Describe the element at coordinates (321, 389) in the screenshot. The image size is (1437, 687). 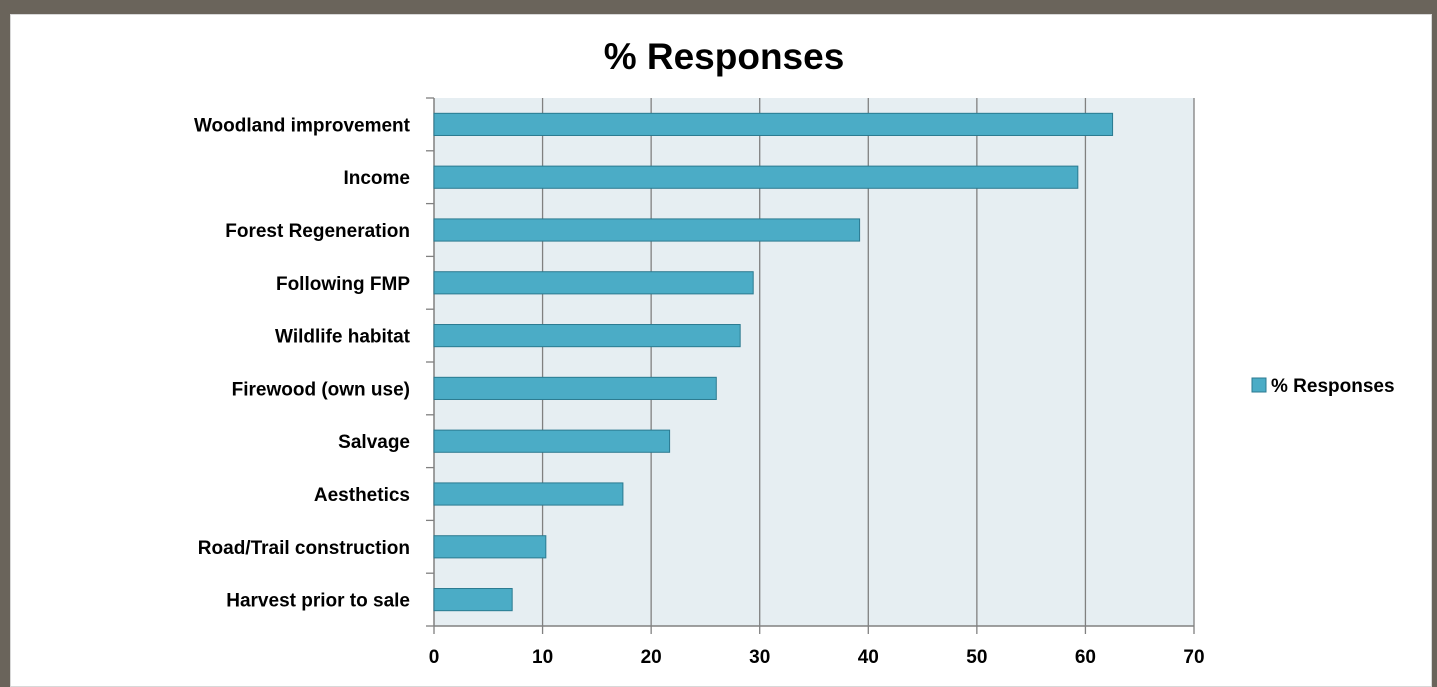
I see `category-label: Firewood (own use)` at that location.